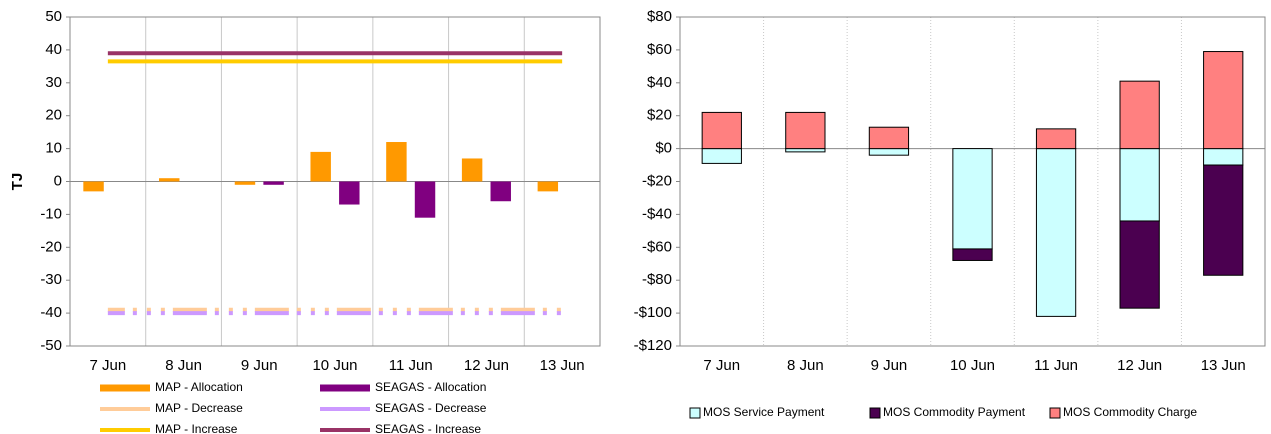 The height and width of the screenshot is (434, 1271). Describe the element at coordinates (1130, 412) in the screenshot. I see `legend-label: MOS Commodity Charge` at that location.